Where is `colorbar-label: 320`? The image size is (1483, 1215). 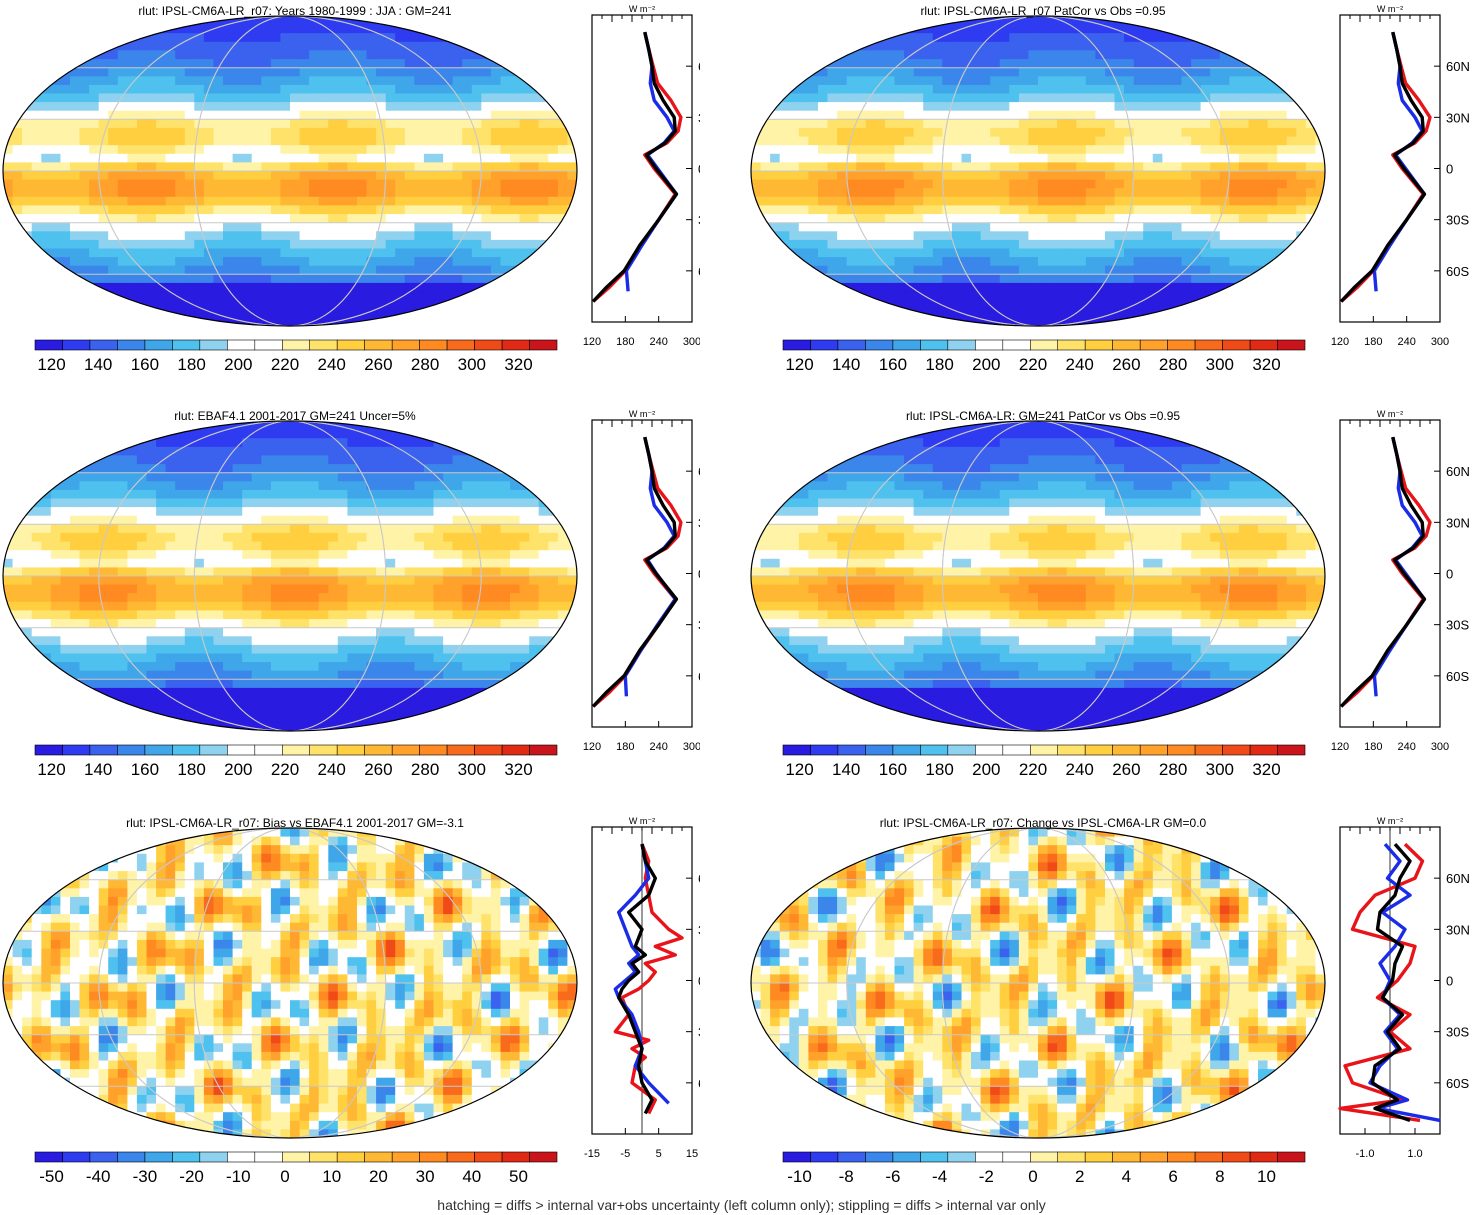 colorbar-label: 320 is located at coordinates (518, 364).